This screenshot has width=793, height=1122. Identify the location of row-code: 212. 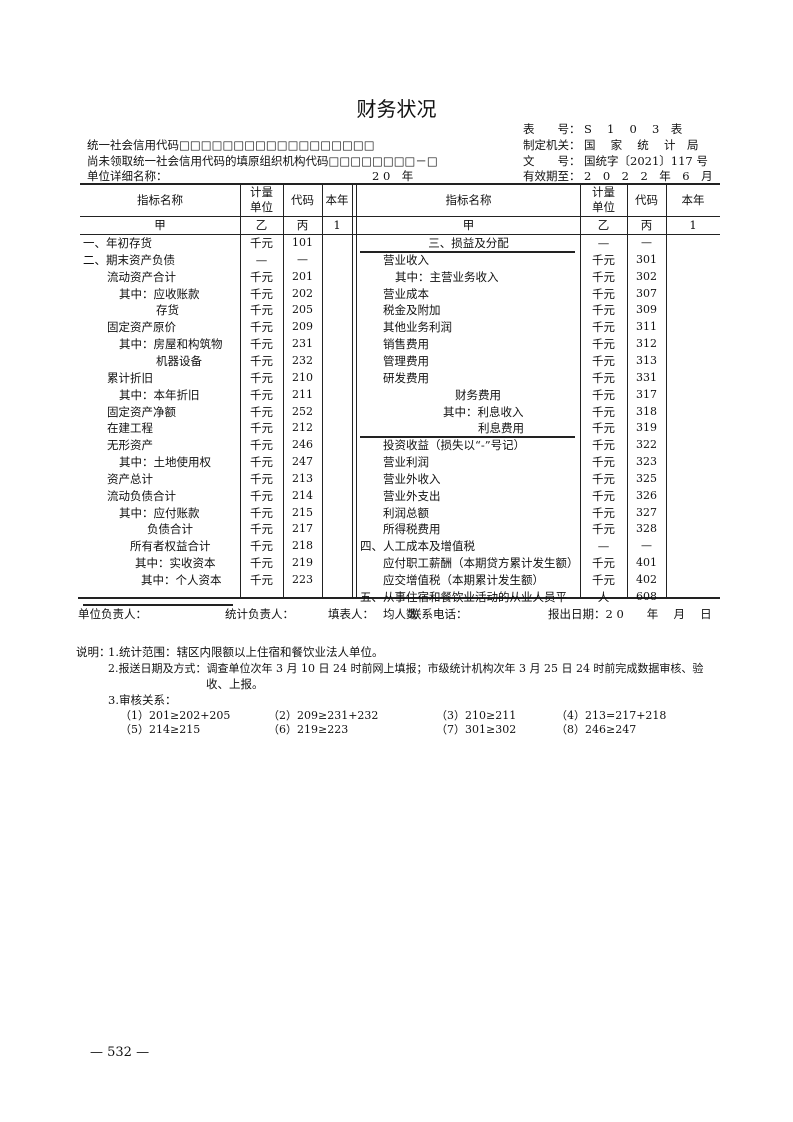
(302, 428).